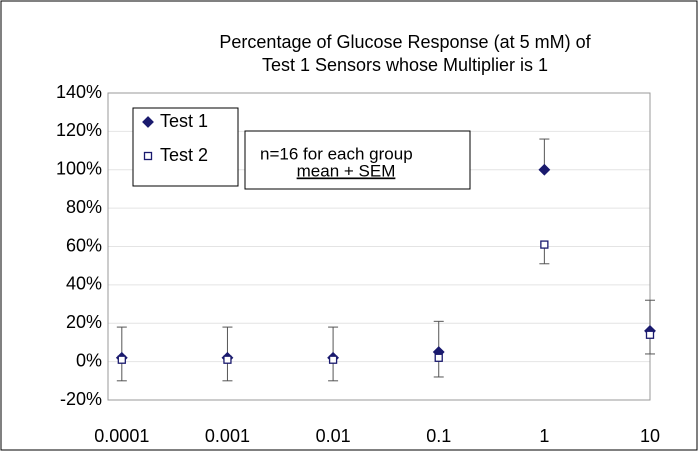 The image size is (699, 452). What do you see at coordinates (84, 207) in the screenshot?
I see `y-tick-label: 80%` at bounding box center [84, 207].